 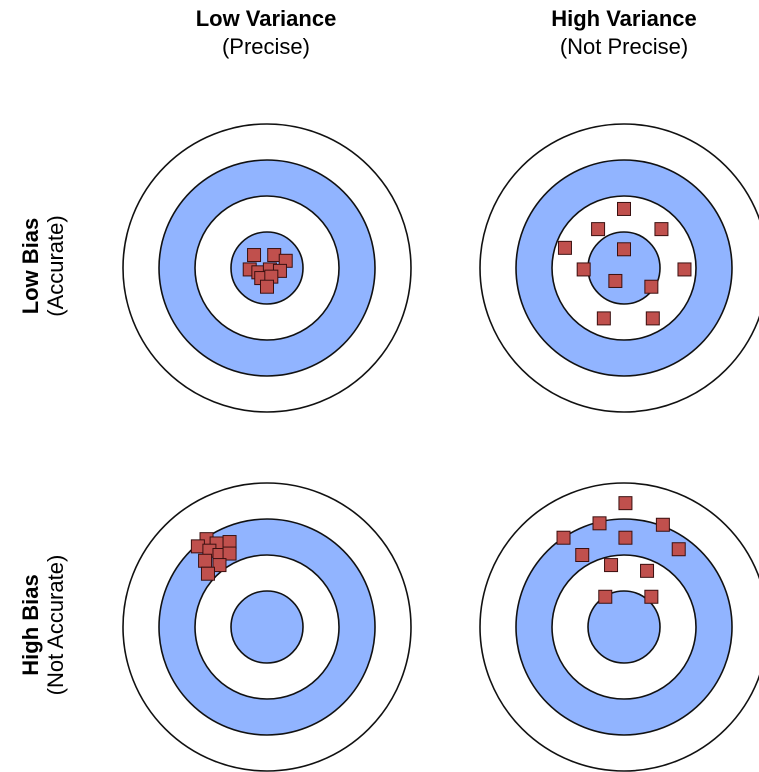 I want to click on target-high-bias-low-variance, so click(x=267, y=627).